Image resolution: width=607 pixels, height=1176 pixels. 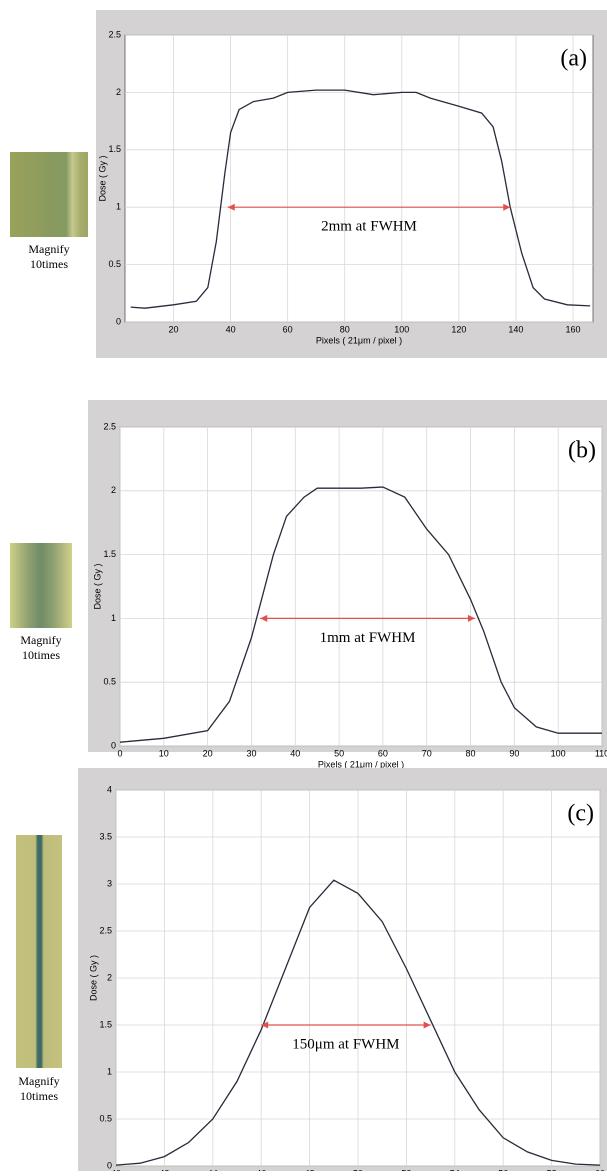 What do you see at coordinates (164, 753) in the screenshot?
I see `x-tick-label: 10` at bounding box center [164, 753].